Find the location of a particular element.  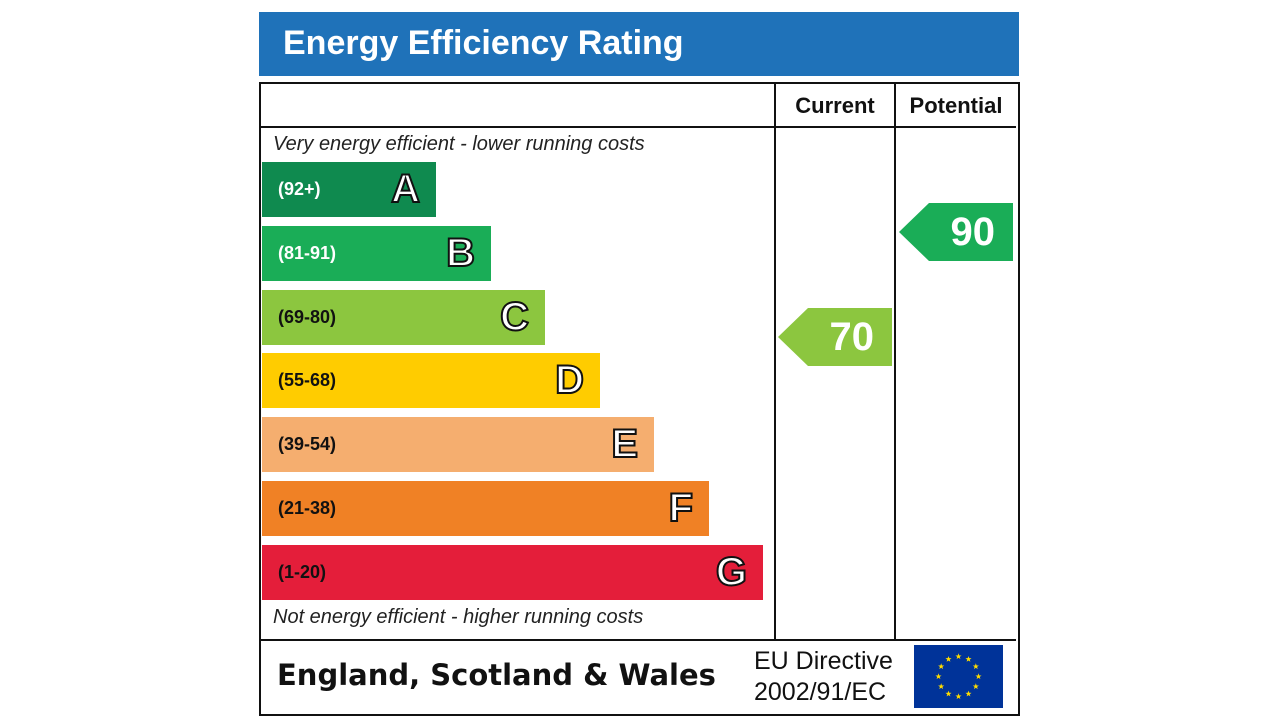

title-bar: Energy Efficiency Rating is located at coordinates (639, 44).